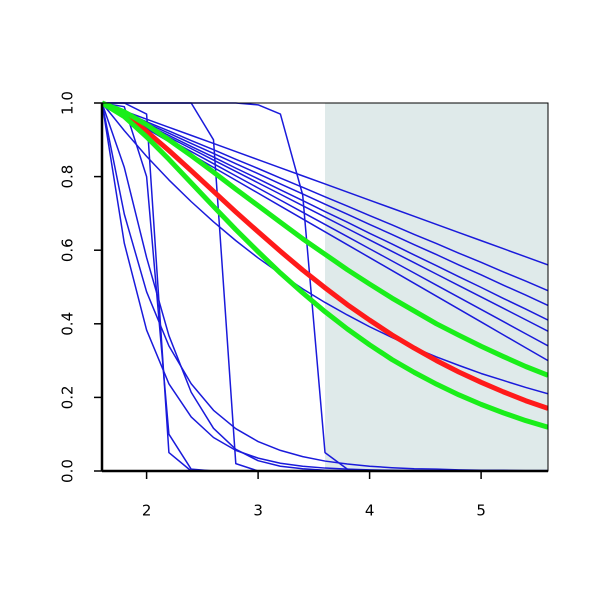 This screenshot has width=600, height=600. I want to click on y-tick-label: 0.4, so click(68, 324).